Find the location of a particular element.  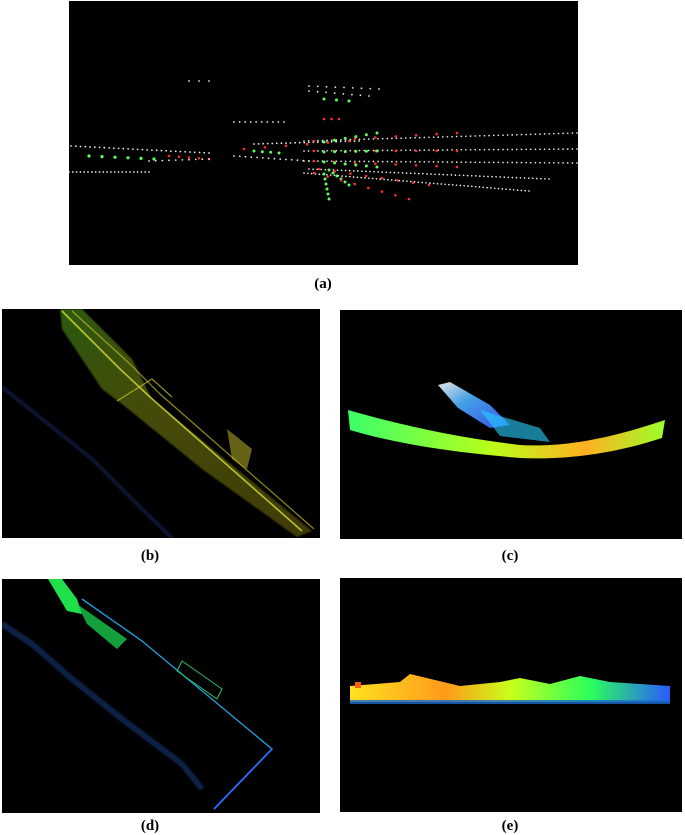

figure-panel-e is located at coordinates (511, 695).